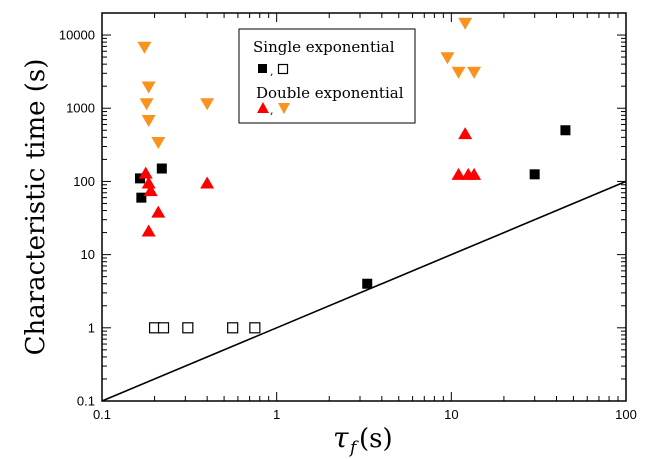  I want to click on legend-open-square-icon, so click(283, 69).